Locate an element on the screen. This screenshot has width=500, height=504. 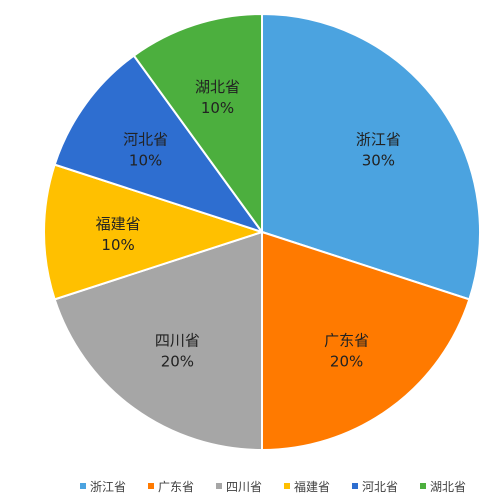
legend-item-6: 湖北省 is located at coordinates (443, 486).